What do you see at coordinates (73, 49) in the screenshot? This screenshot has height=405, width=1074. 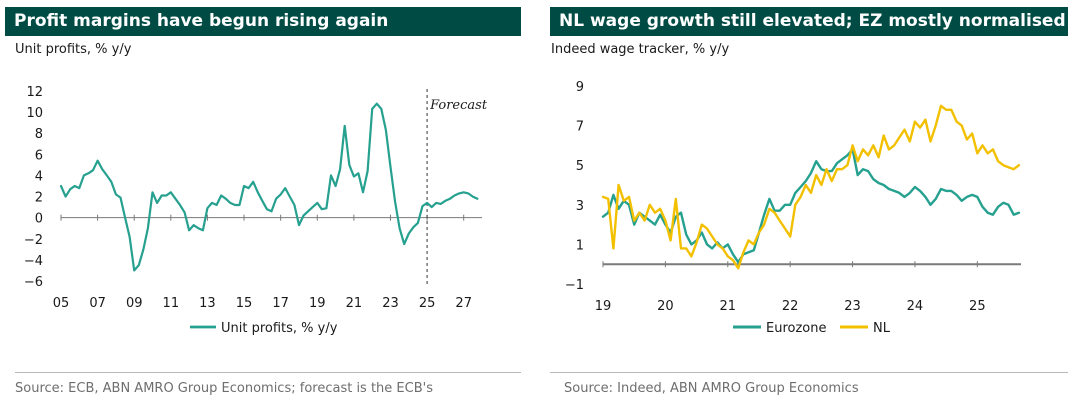 I see `left-chart-subtitle: Unit profits, % y/y` at bounding box center [73, 49].